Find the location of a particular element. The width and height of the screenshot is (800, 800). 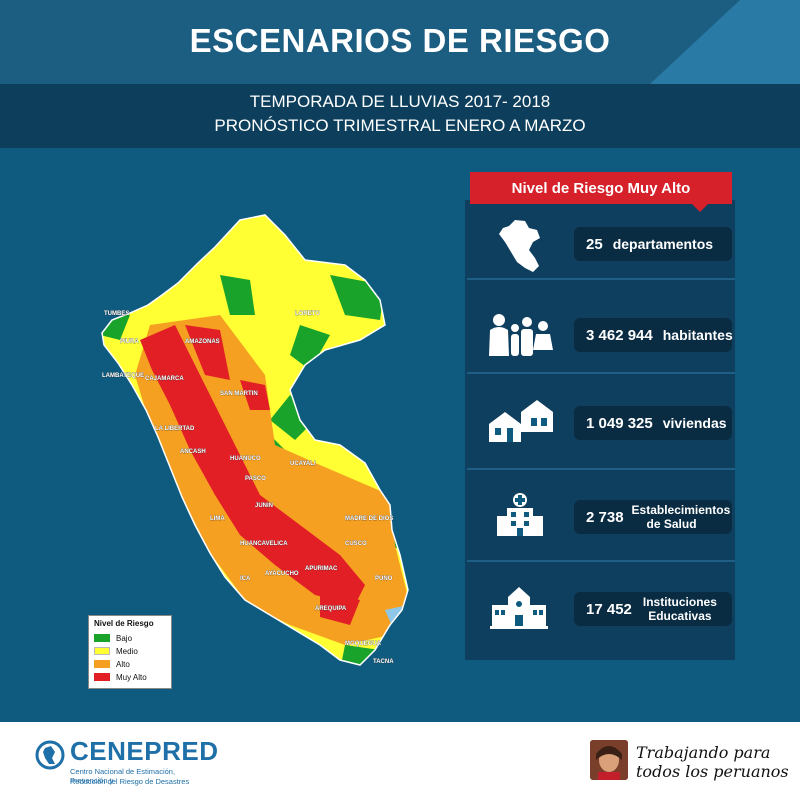

legend-item-alto: Alto is located at coordinates (112, 664).